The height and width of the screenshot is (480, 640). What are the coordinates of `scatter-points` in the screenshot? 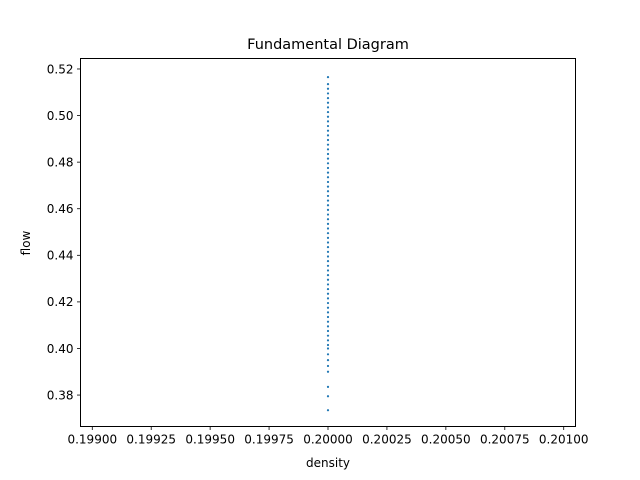 It's located at (328, 244).